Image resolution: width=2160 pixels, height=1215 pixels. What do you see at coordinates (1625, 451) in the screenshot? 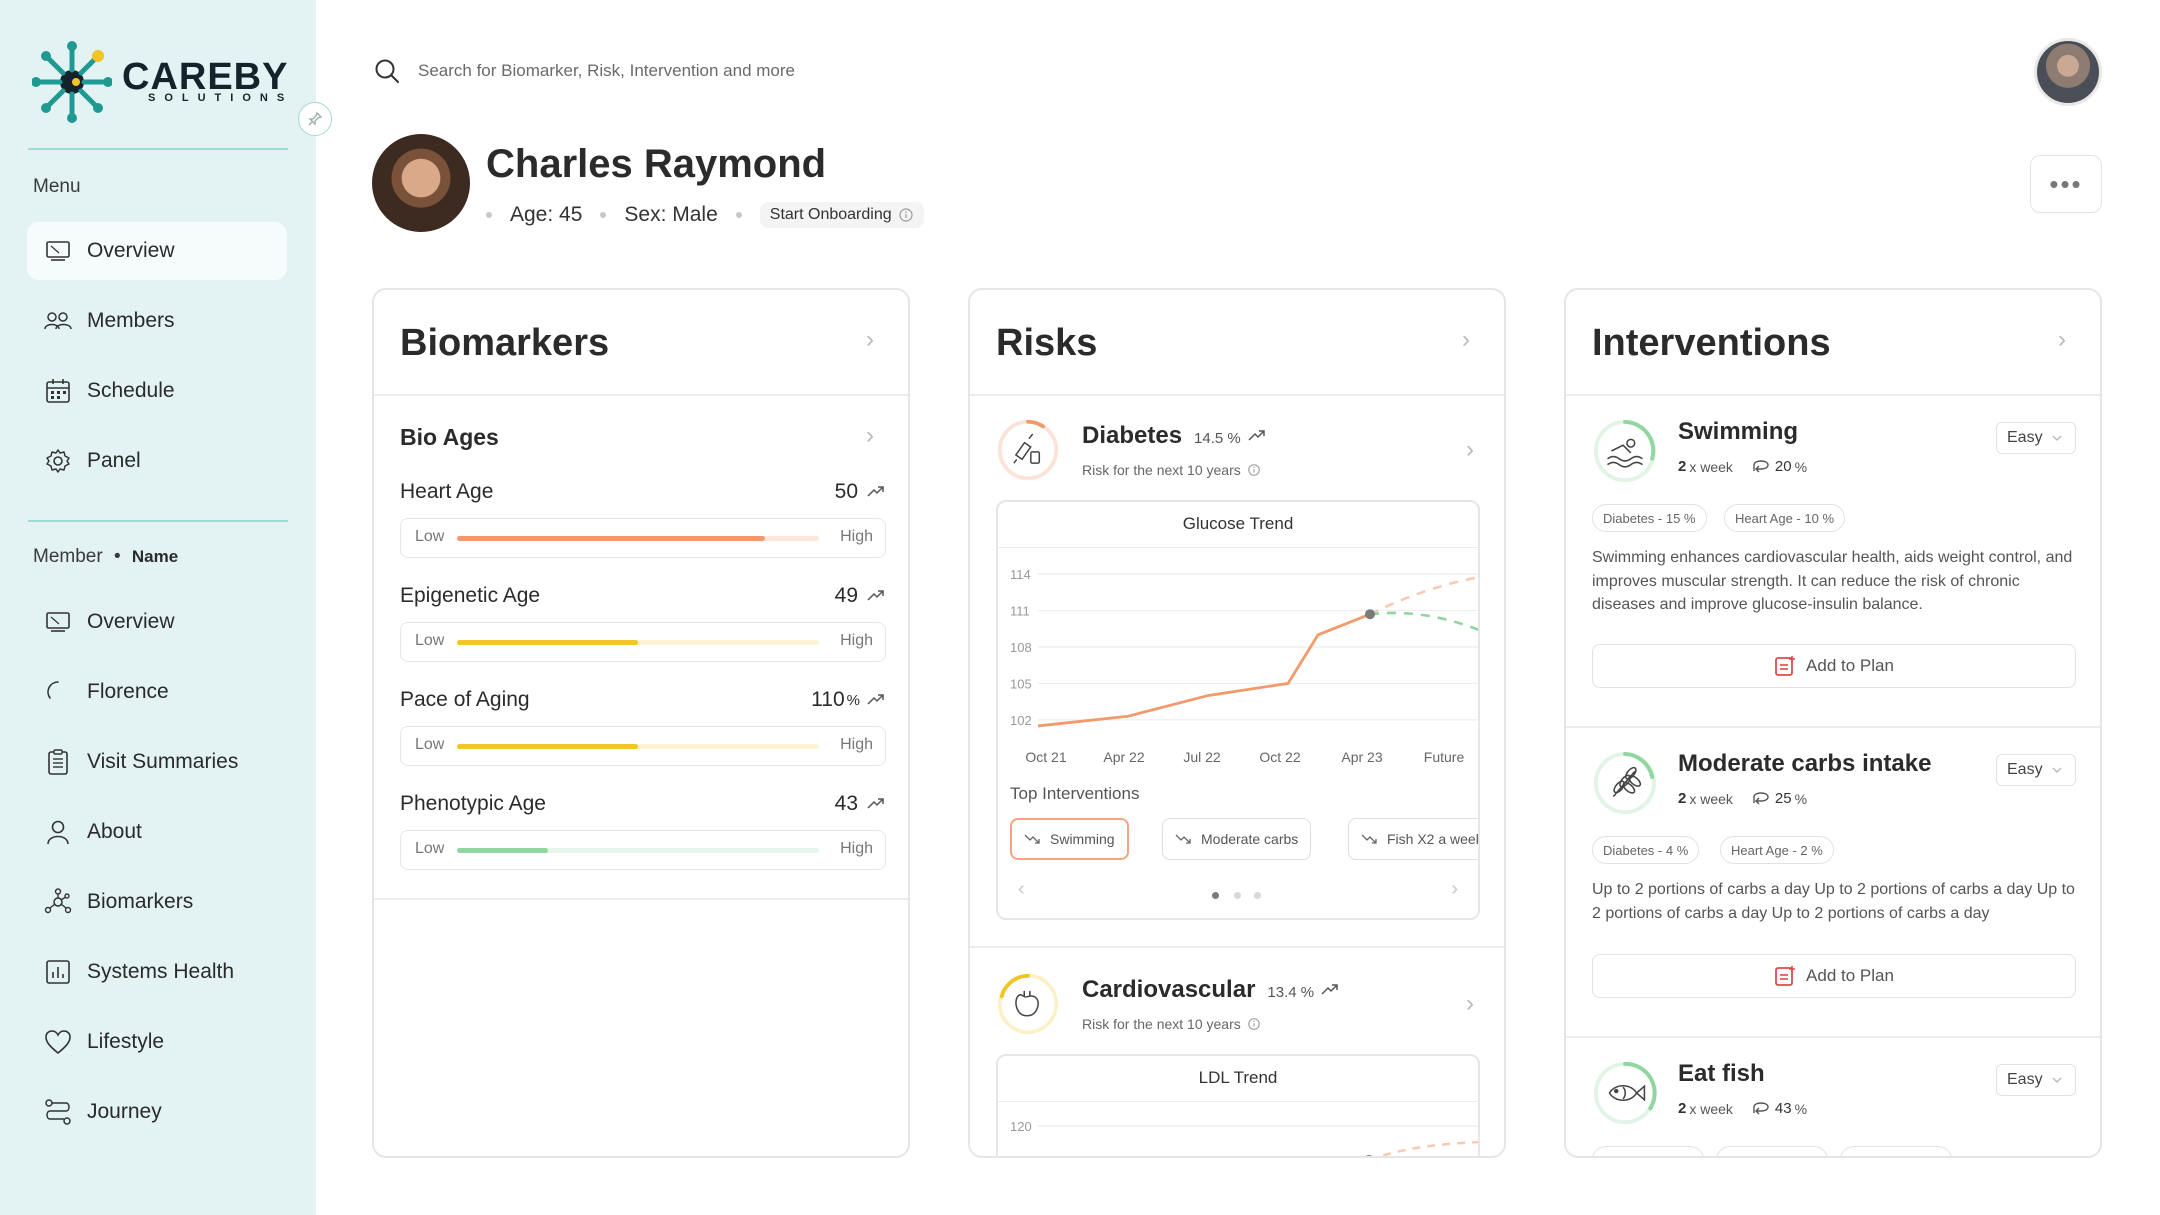
I see `swimmer-icon` at bounding box center [1625, 451].